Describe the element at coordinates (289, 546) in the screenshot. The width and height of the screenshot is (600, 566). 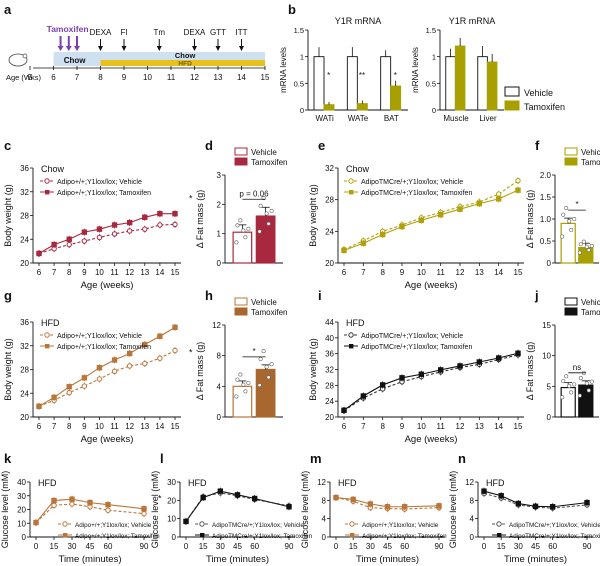
I see `x-tick-label: 90` at that location.